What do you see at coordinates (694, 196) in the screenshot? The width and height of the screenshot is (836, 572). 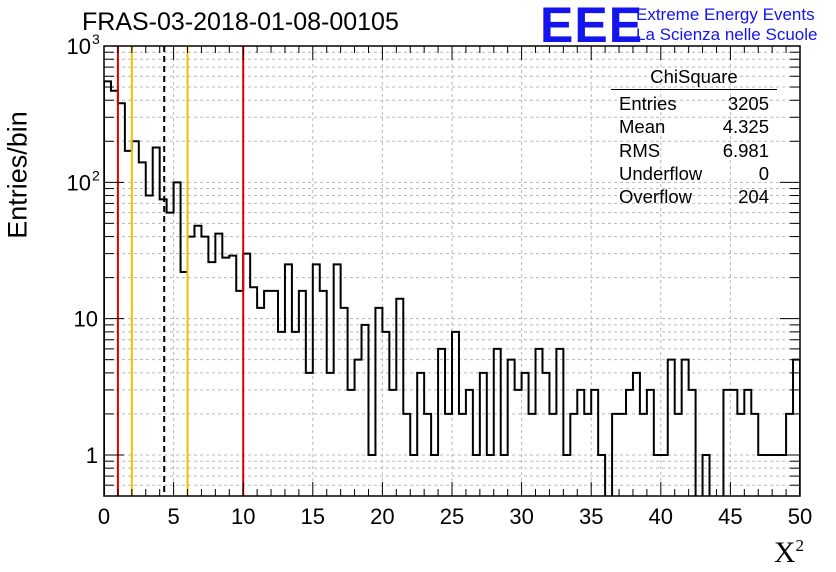 I see `stats-row-overflow: Overflow 204` at bounding box center [694, 196].